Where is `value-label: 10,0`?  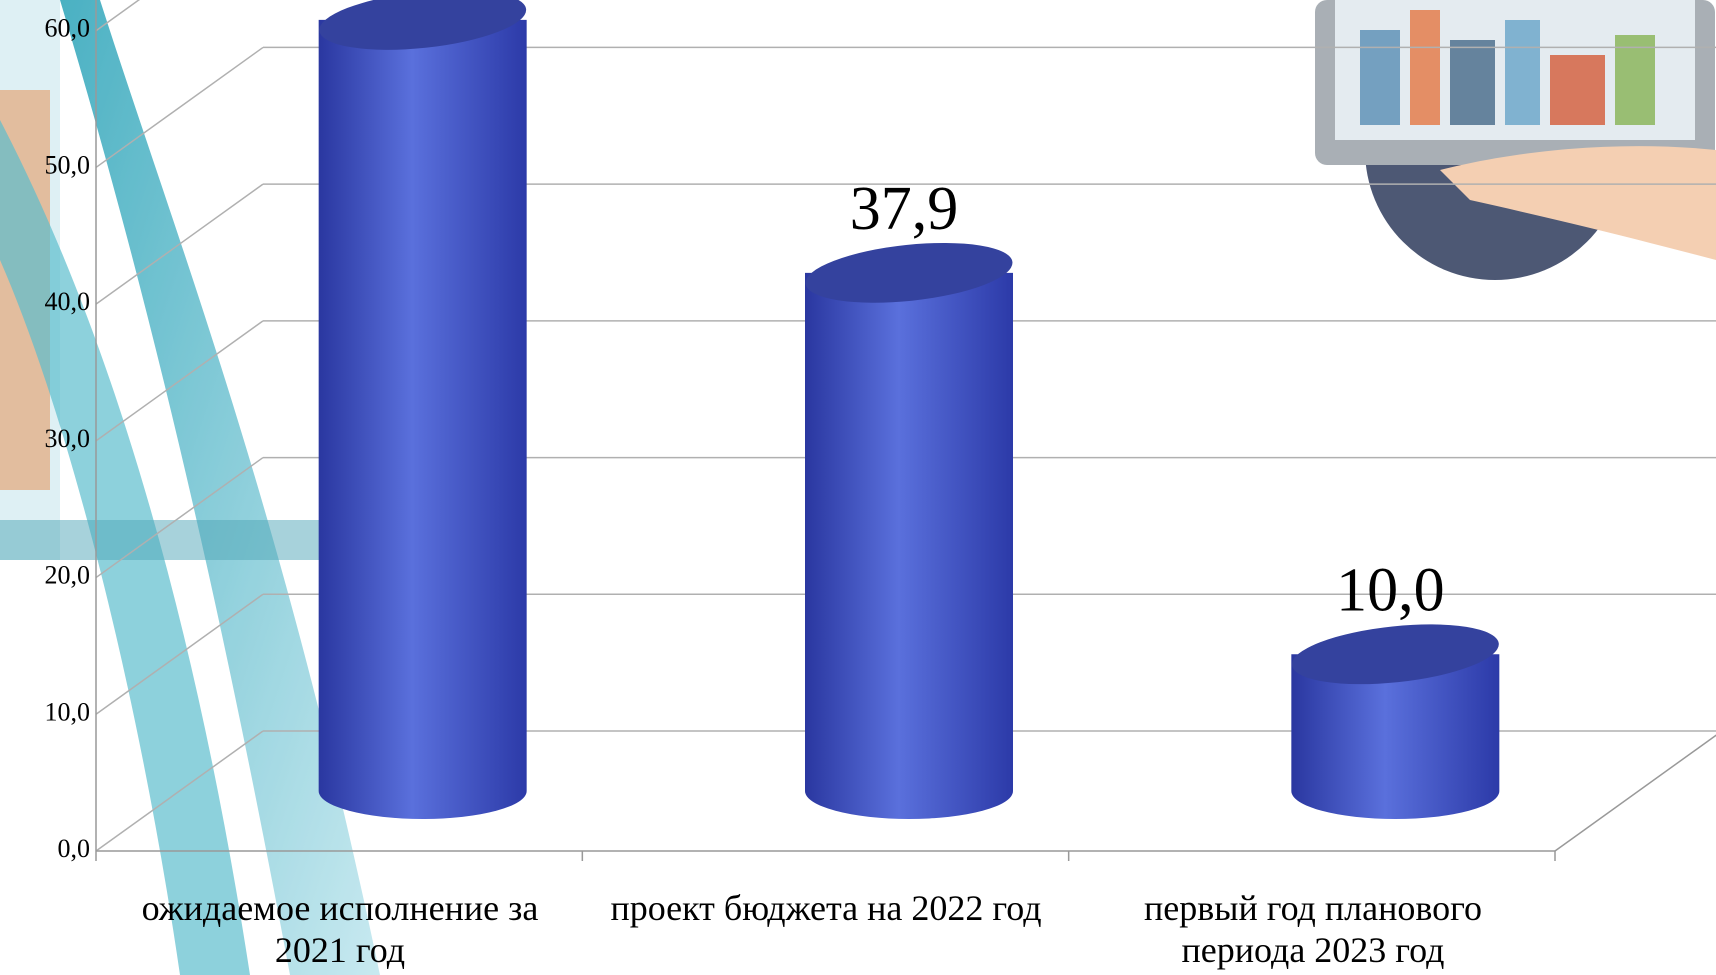
value-label: 10,0 is located at coordinates (1390, 591).